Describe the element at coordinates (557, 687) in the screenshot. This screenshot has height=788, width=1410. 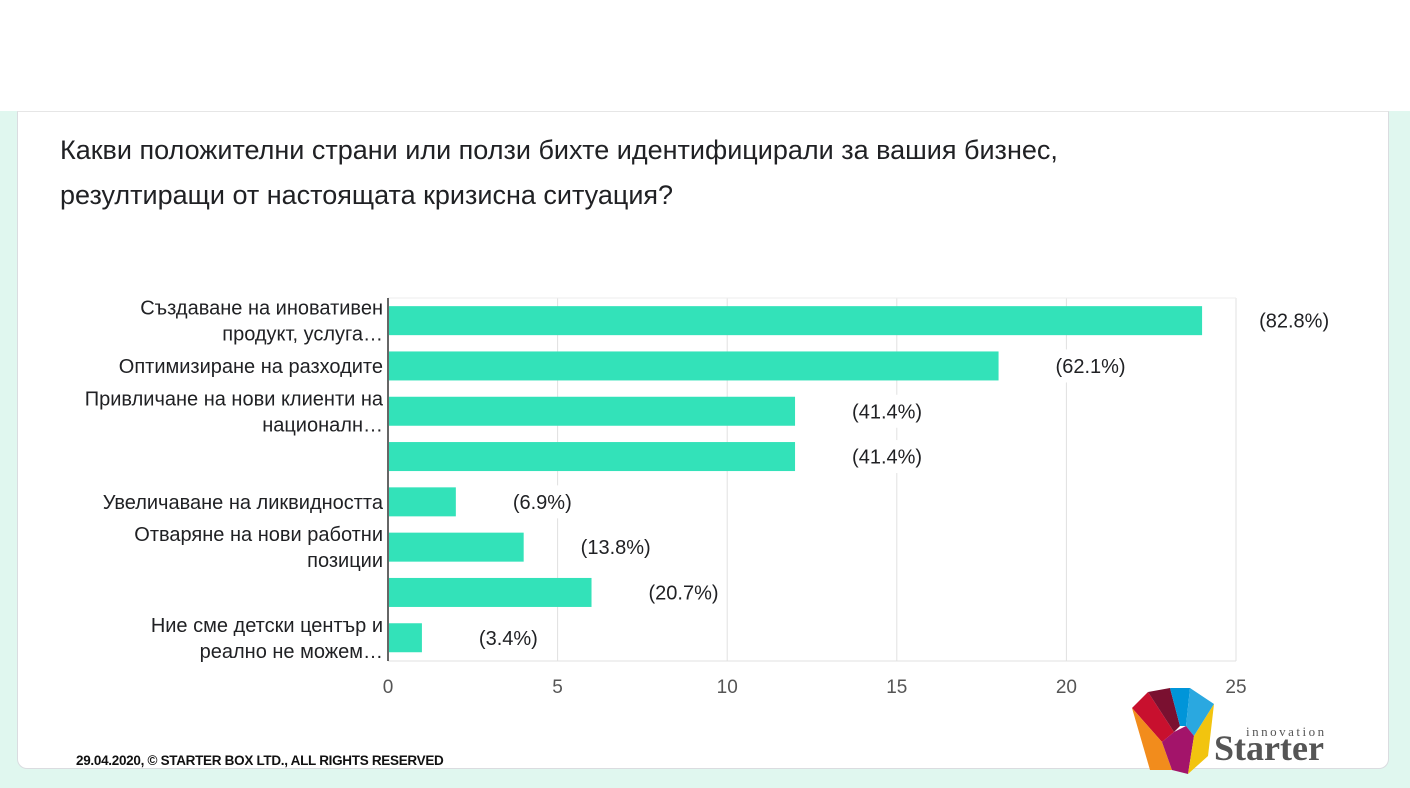
I see `x-tick-label: 5` at that location.